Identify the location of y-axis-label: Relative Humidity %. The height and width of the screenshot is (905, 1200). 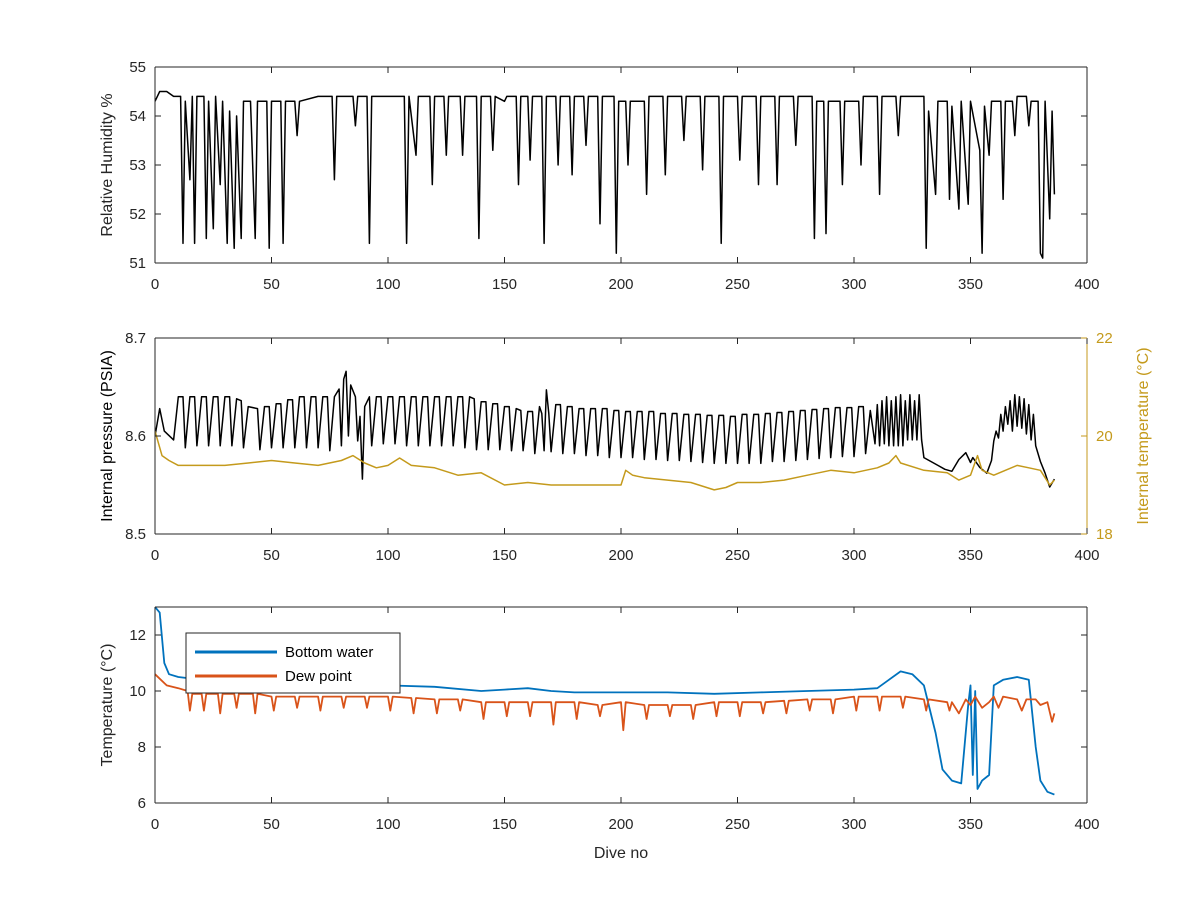
(107, 164).